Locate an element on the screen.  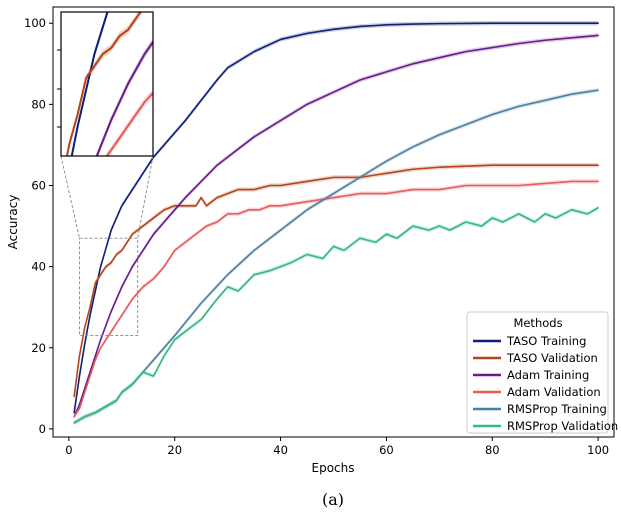
zoom-region-box is located at coordinates (109, 287).